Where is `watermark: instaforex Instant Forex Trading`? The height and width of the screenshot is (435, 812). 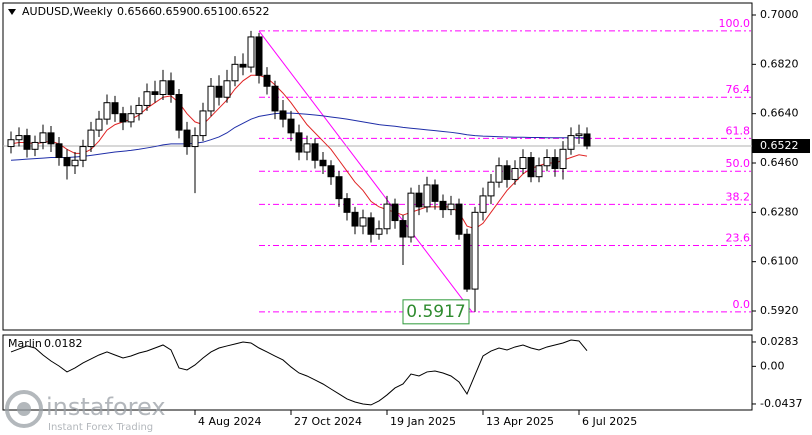 watermark: instaforex Instant Forex Trading is located at coordinates (85, 411).